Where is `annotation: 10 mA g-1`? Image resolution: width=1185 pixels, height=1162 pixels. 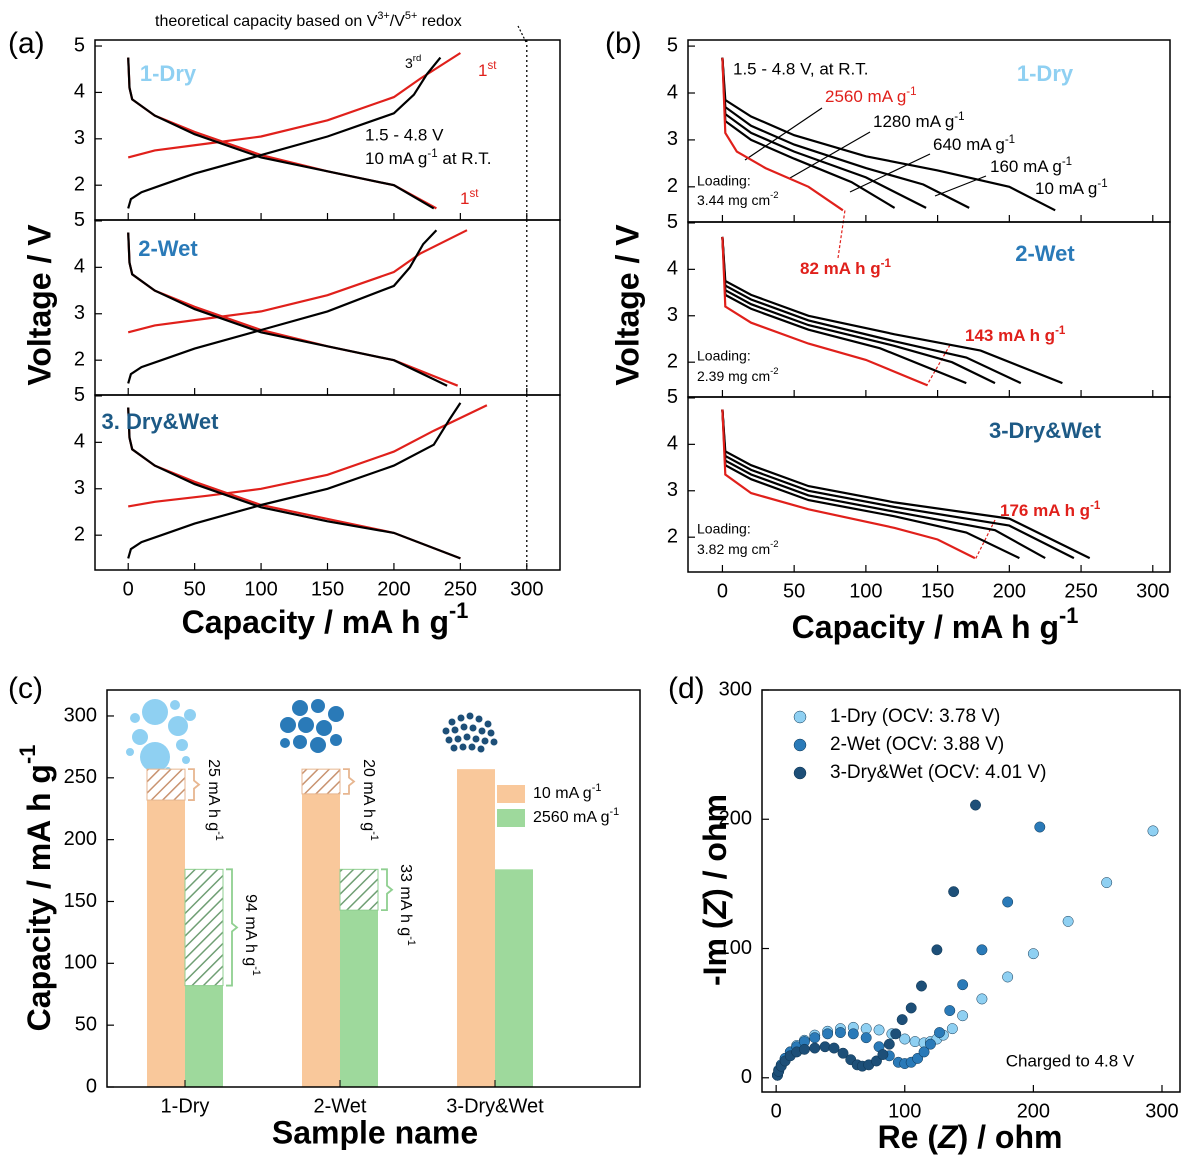 annotation: 10 mA g-1 is located at coordinates (1071, 188).